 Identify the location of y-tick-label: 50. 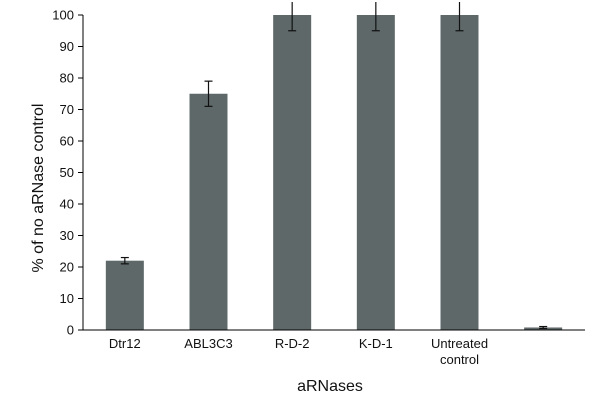
(67, 172).